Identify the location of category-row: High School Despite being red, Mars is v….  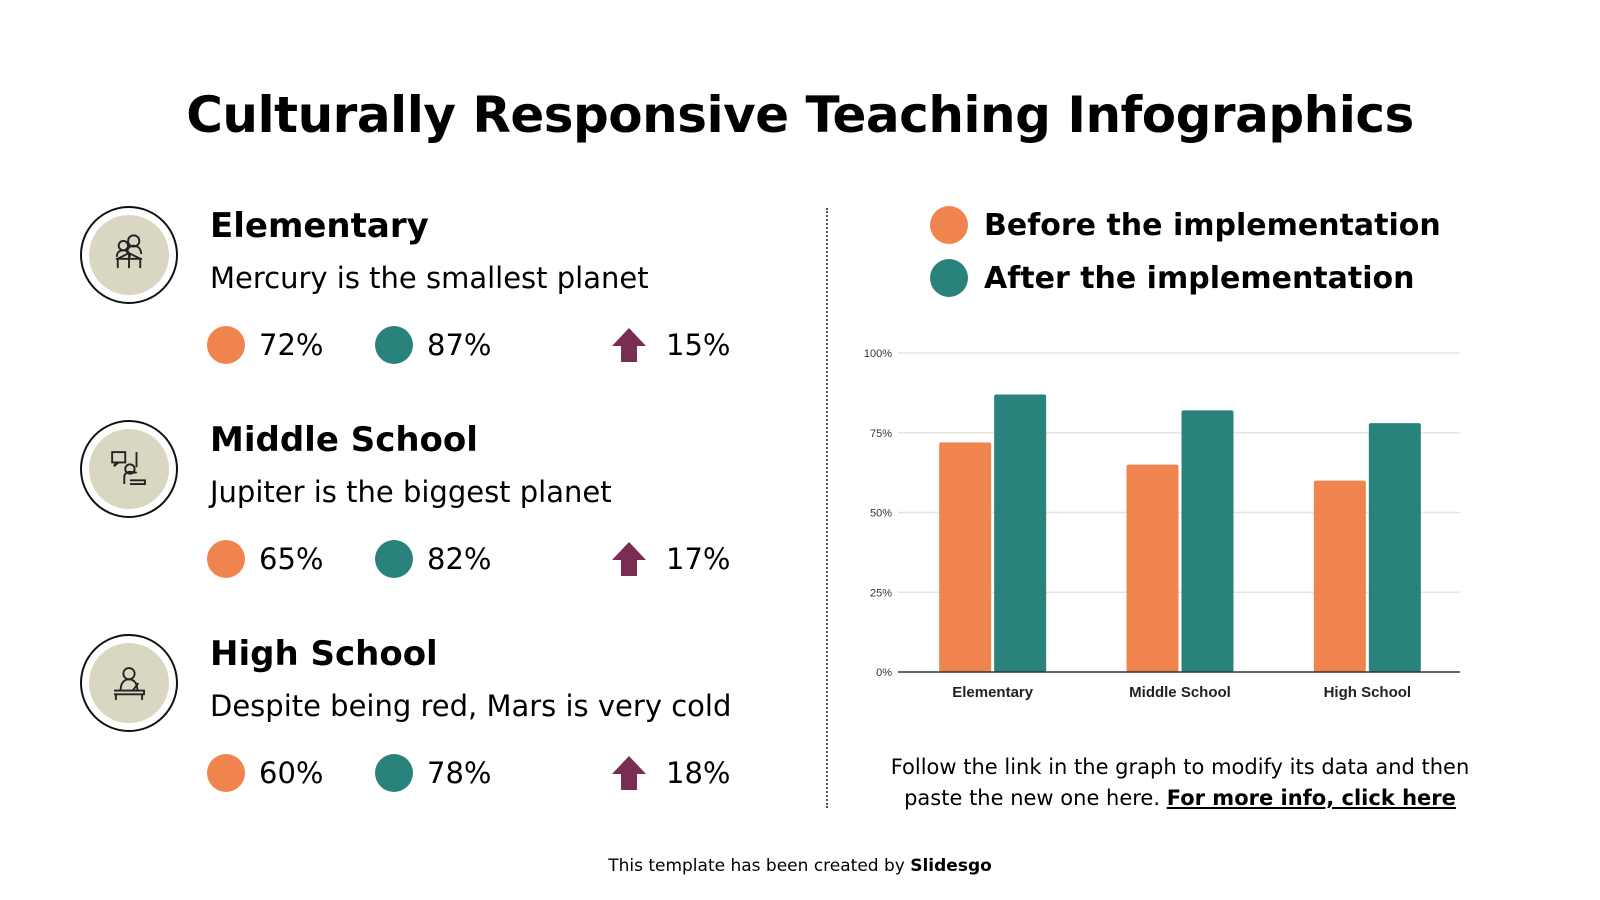
(430, 734).